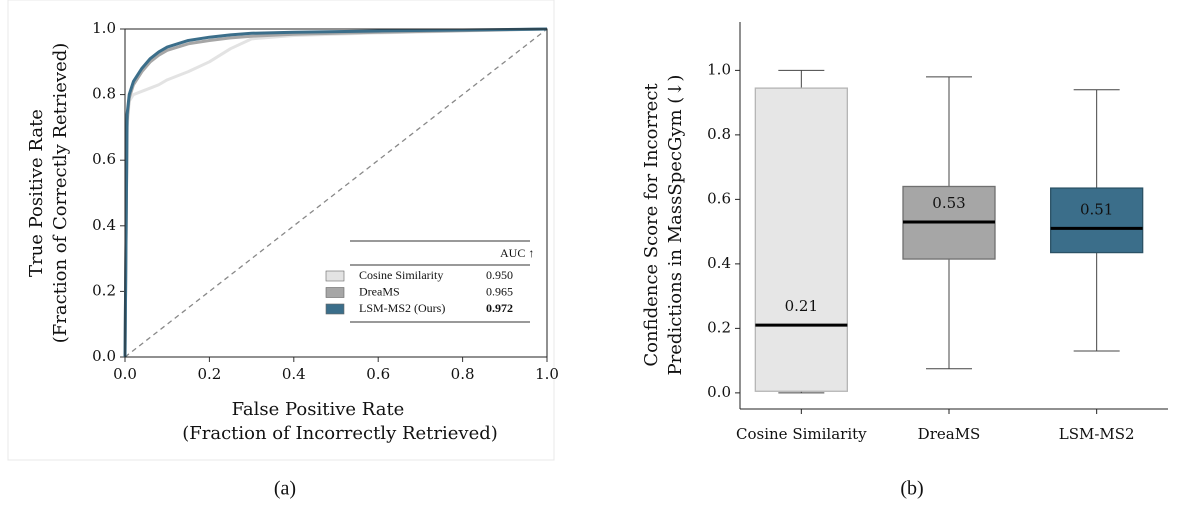 The image size is (1203, 523). Describe the element at coordinates (285, 489) in the screenshot. I see `caption: (a)` at that location.